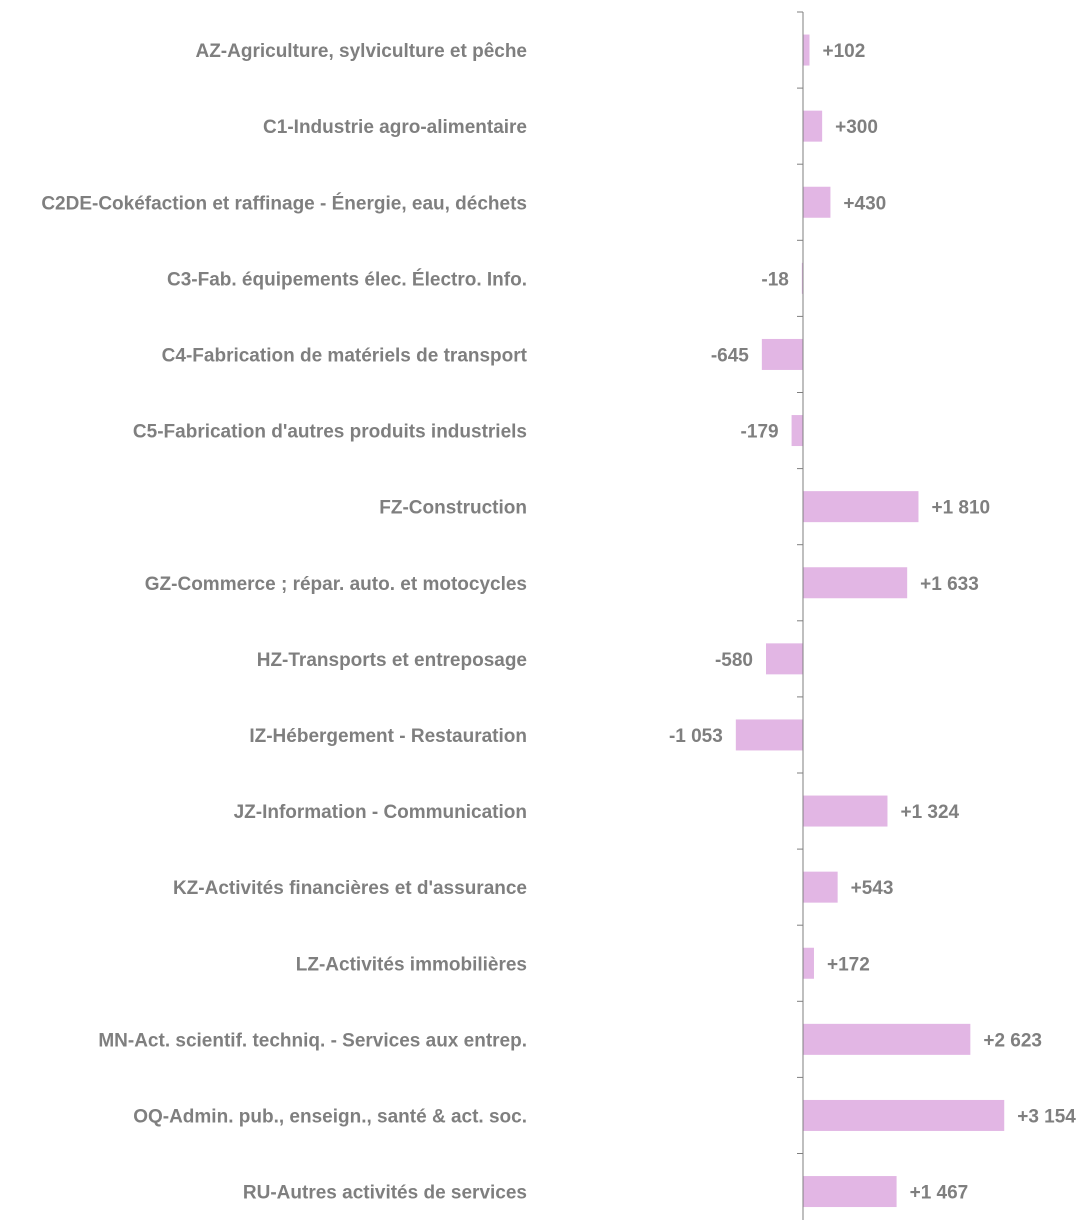 This screenshot has width=1076, height=1220. I want to click on category-label: JZ-Information - Communication, so click(380, 812).